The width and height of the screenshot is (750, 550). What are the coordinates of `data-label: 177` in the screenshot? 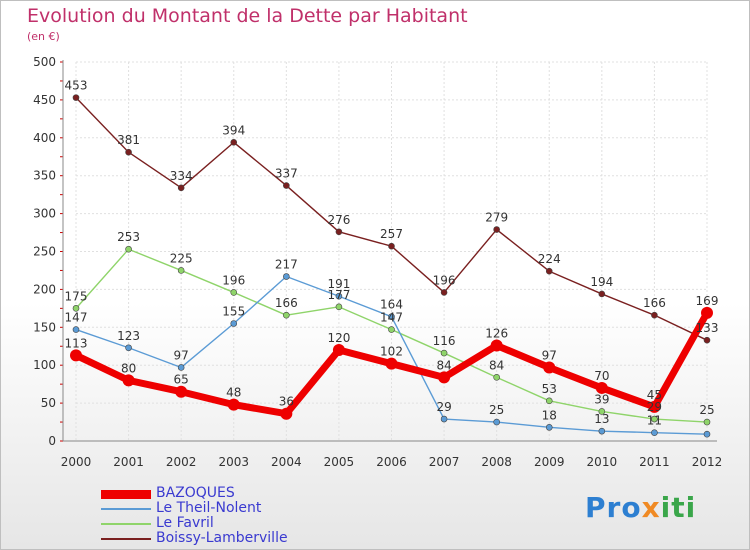 It's located at (338, 295).